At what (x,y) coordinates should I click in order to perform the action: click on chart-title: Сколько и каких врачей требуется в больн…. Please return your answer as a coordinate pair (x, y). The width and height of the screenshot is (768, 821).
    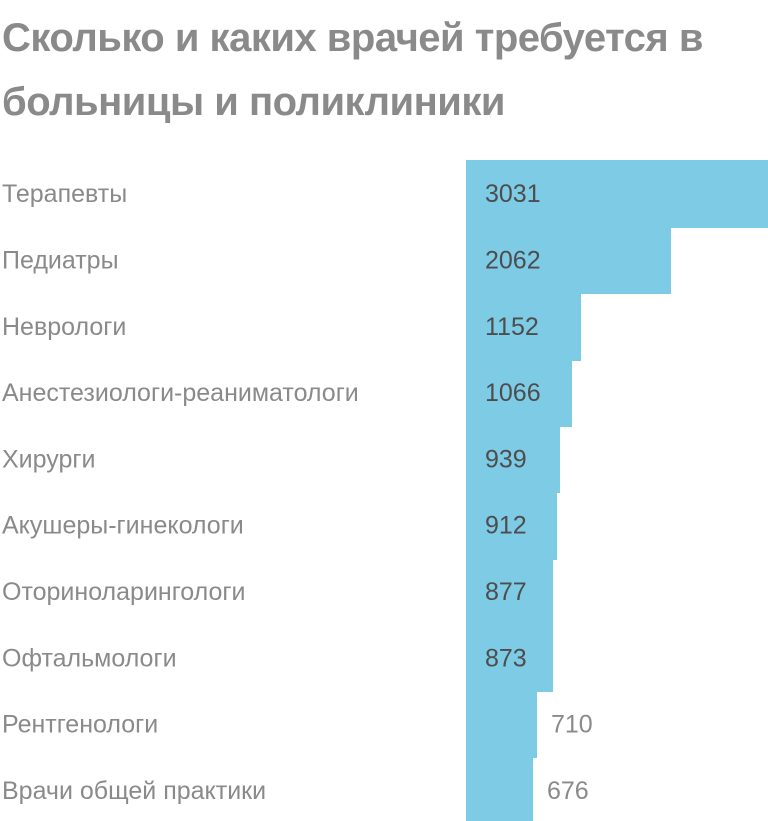
    Looking at the image, I should click on (352, 70).